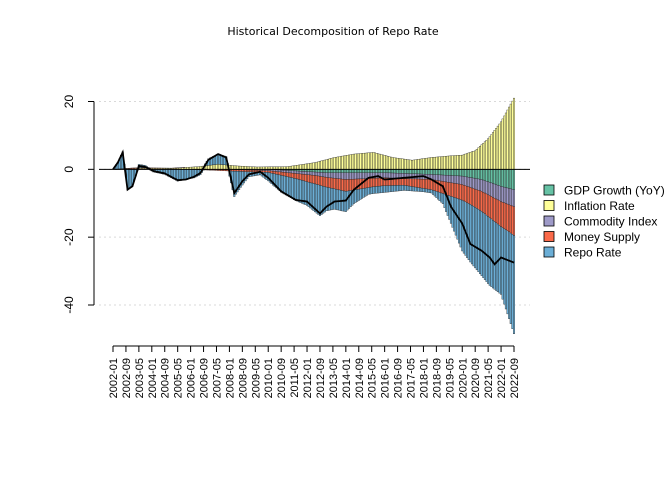 Image resolution: width=672 pixels, height=480 pixels. Describe the element at coordinates (230, 378) in the screenshot. I see `x-tick-label: 2008-01` at that location.